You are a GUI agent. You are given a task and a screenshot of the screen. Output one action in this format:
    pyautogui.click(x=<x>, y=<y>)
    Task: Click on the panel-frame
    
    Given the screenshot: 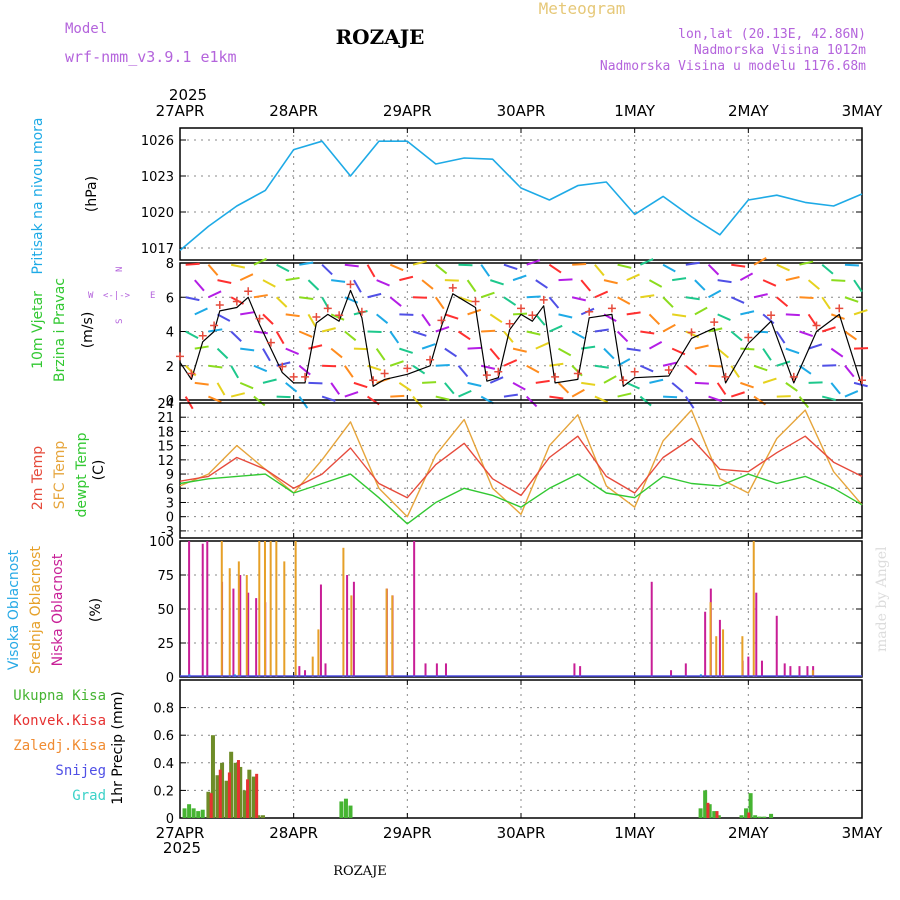 What is the action you would take?
    pyautogui.click(x=521, y=609)
    